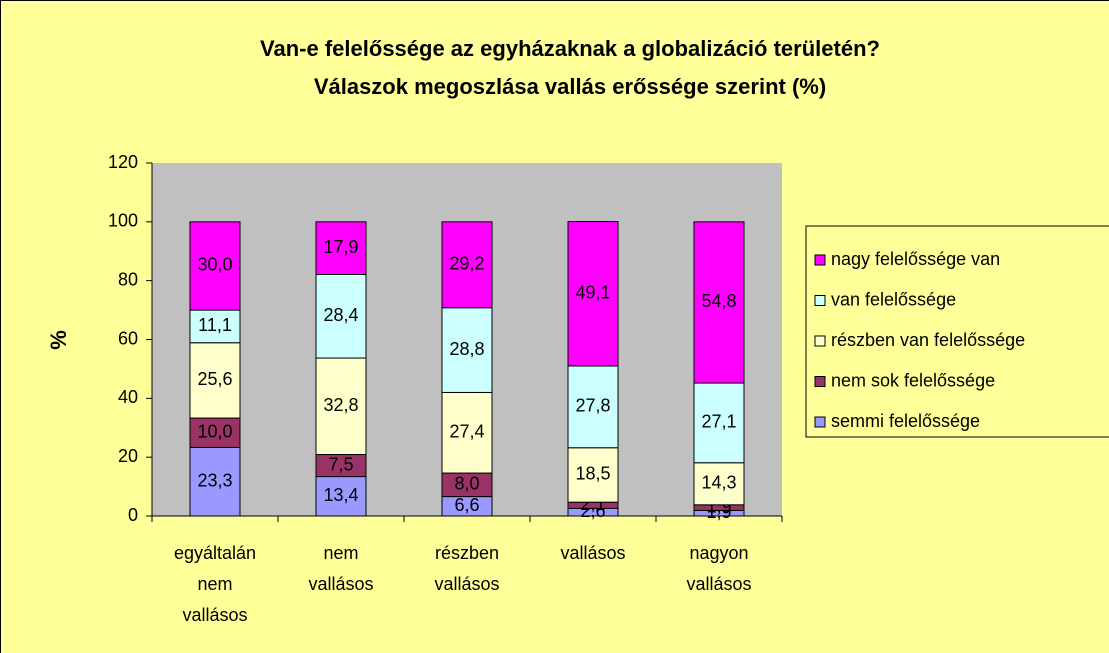 This screenshot has height=653, width=1109. I want to click on data-label: 49,1, so click(592, 293).